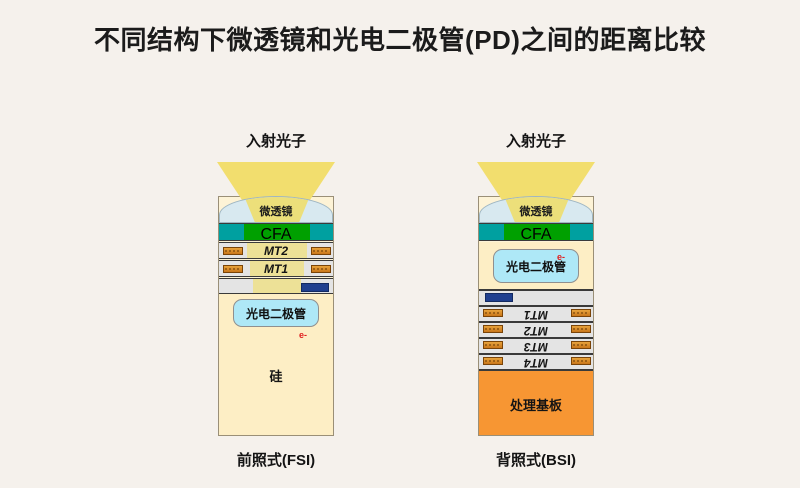 This screenshot has width=800, height=488. What do you see at coordinates (581, 361) in the screenshot?
I see `bsi-metal-plug-right-mt4` at bounding box center [581, 361].